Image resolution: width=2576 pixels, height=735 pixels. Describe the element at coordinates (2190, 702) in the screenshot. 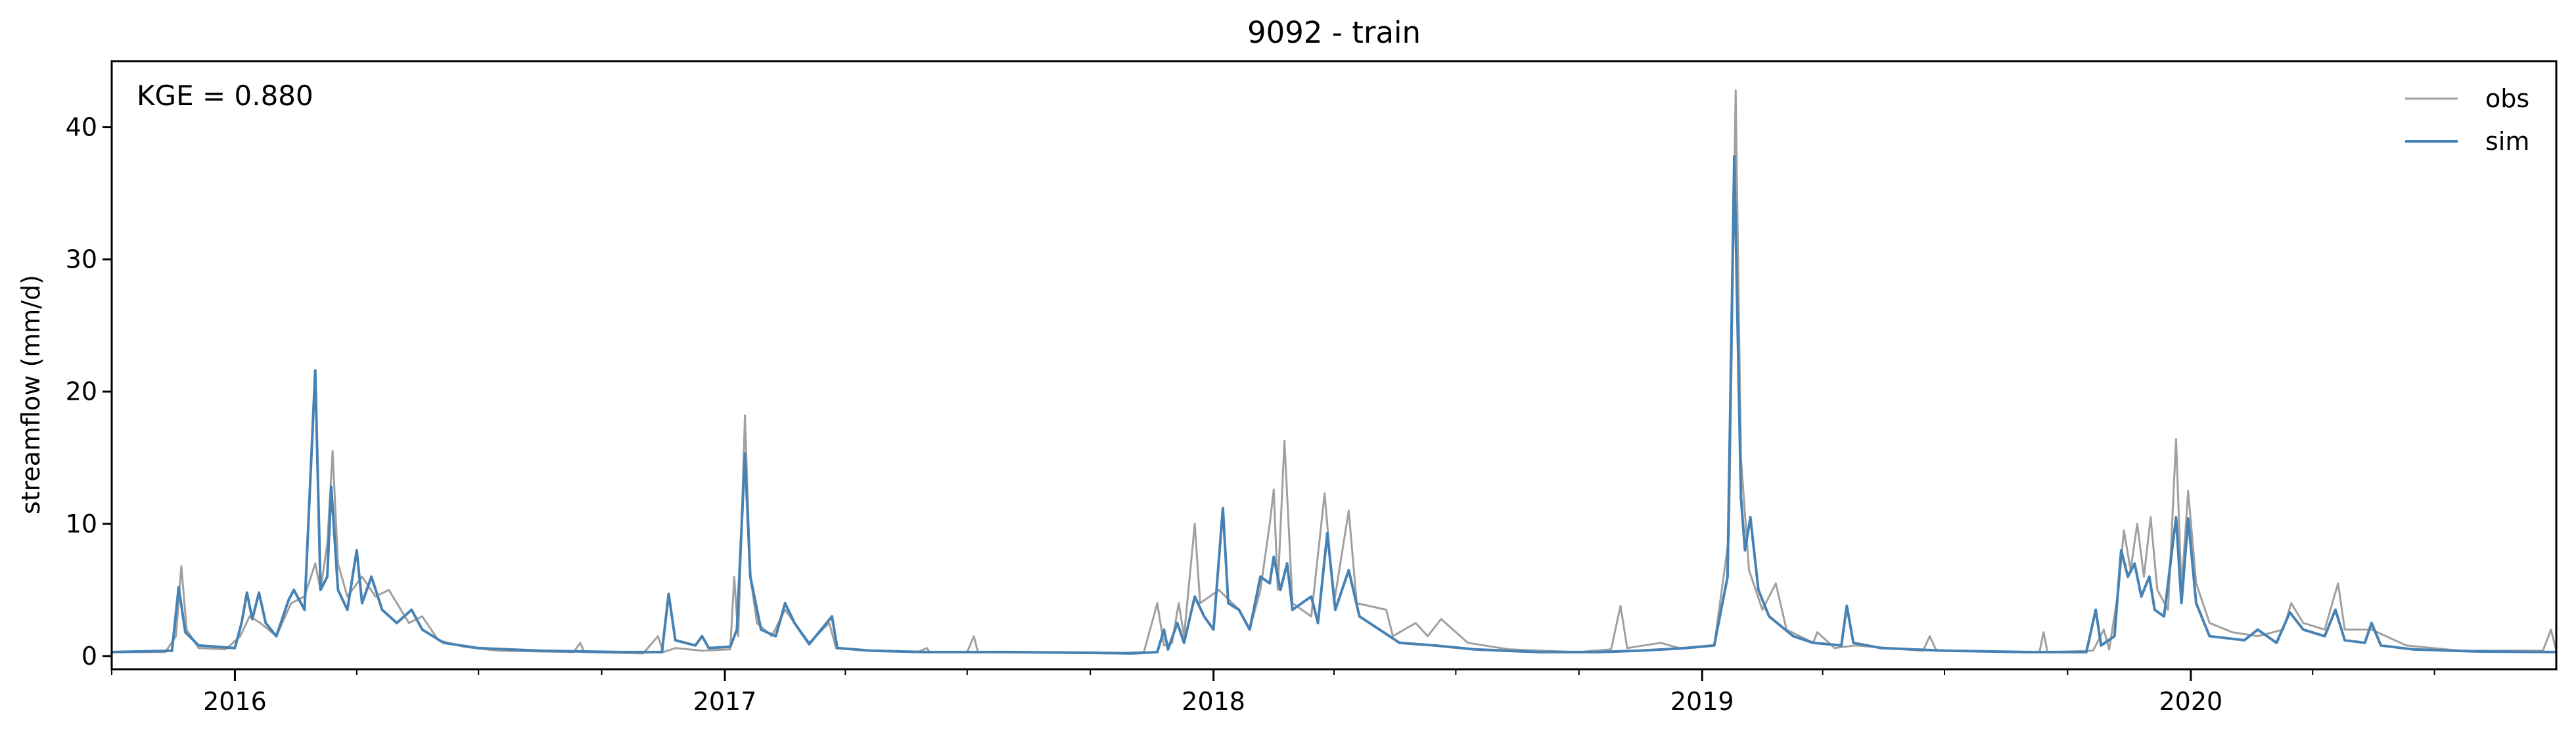

I see `x-tick-label: 2020` at that location.